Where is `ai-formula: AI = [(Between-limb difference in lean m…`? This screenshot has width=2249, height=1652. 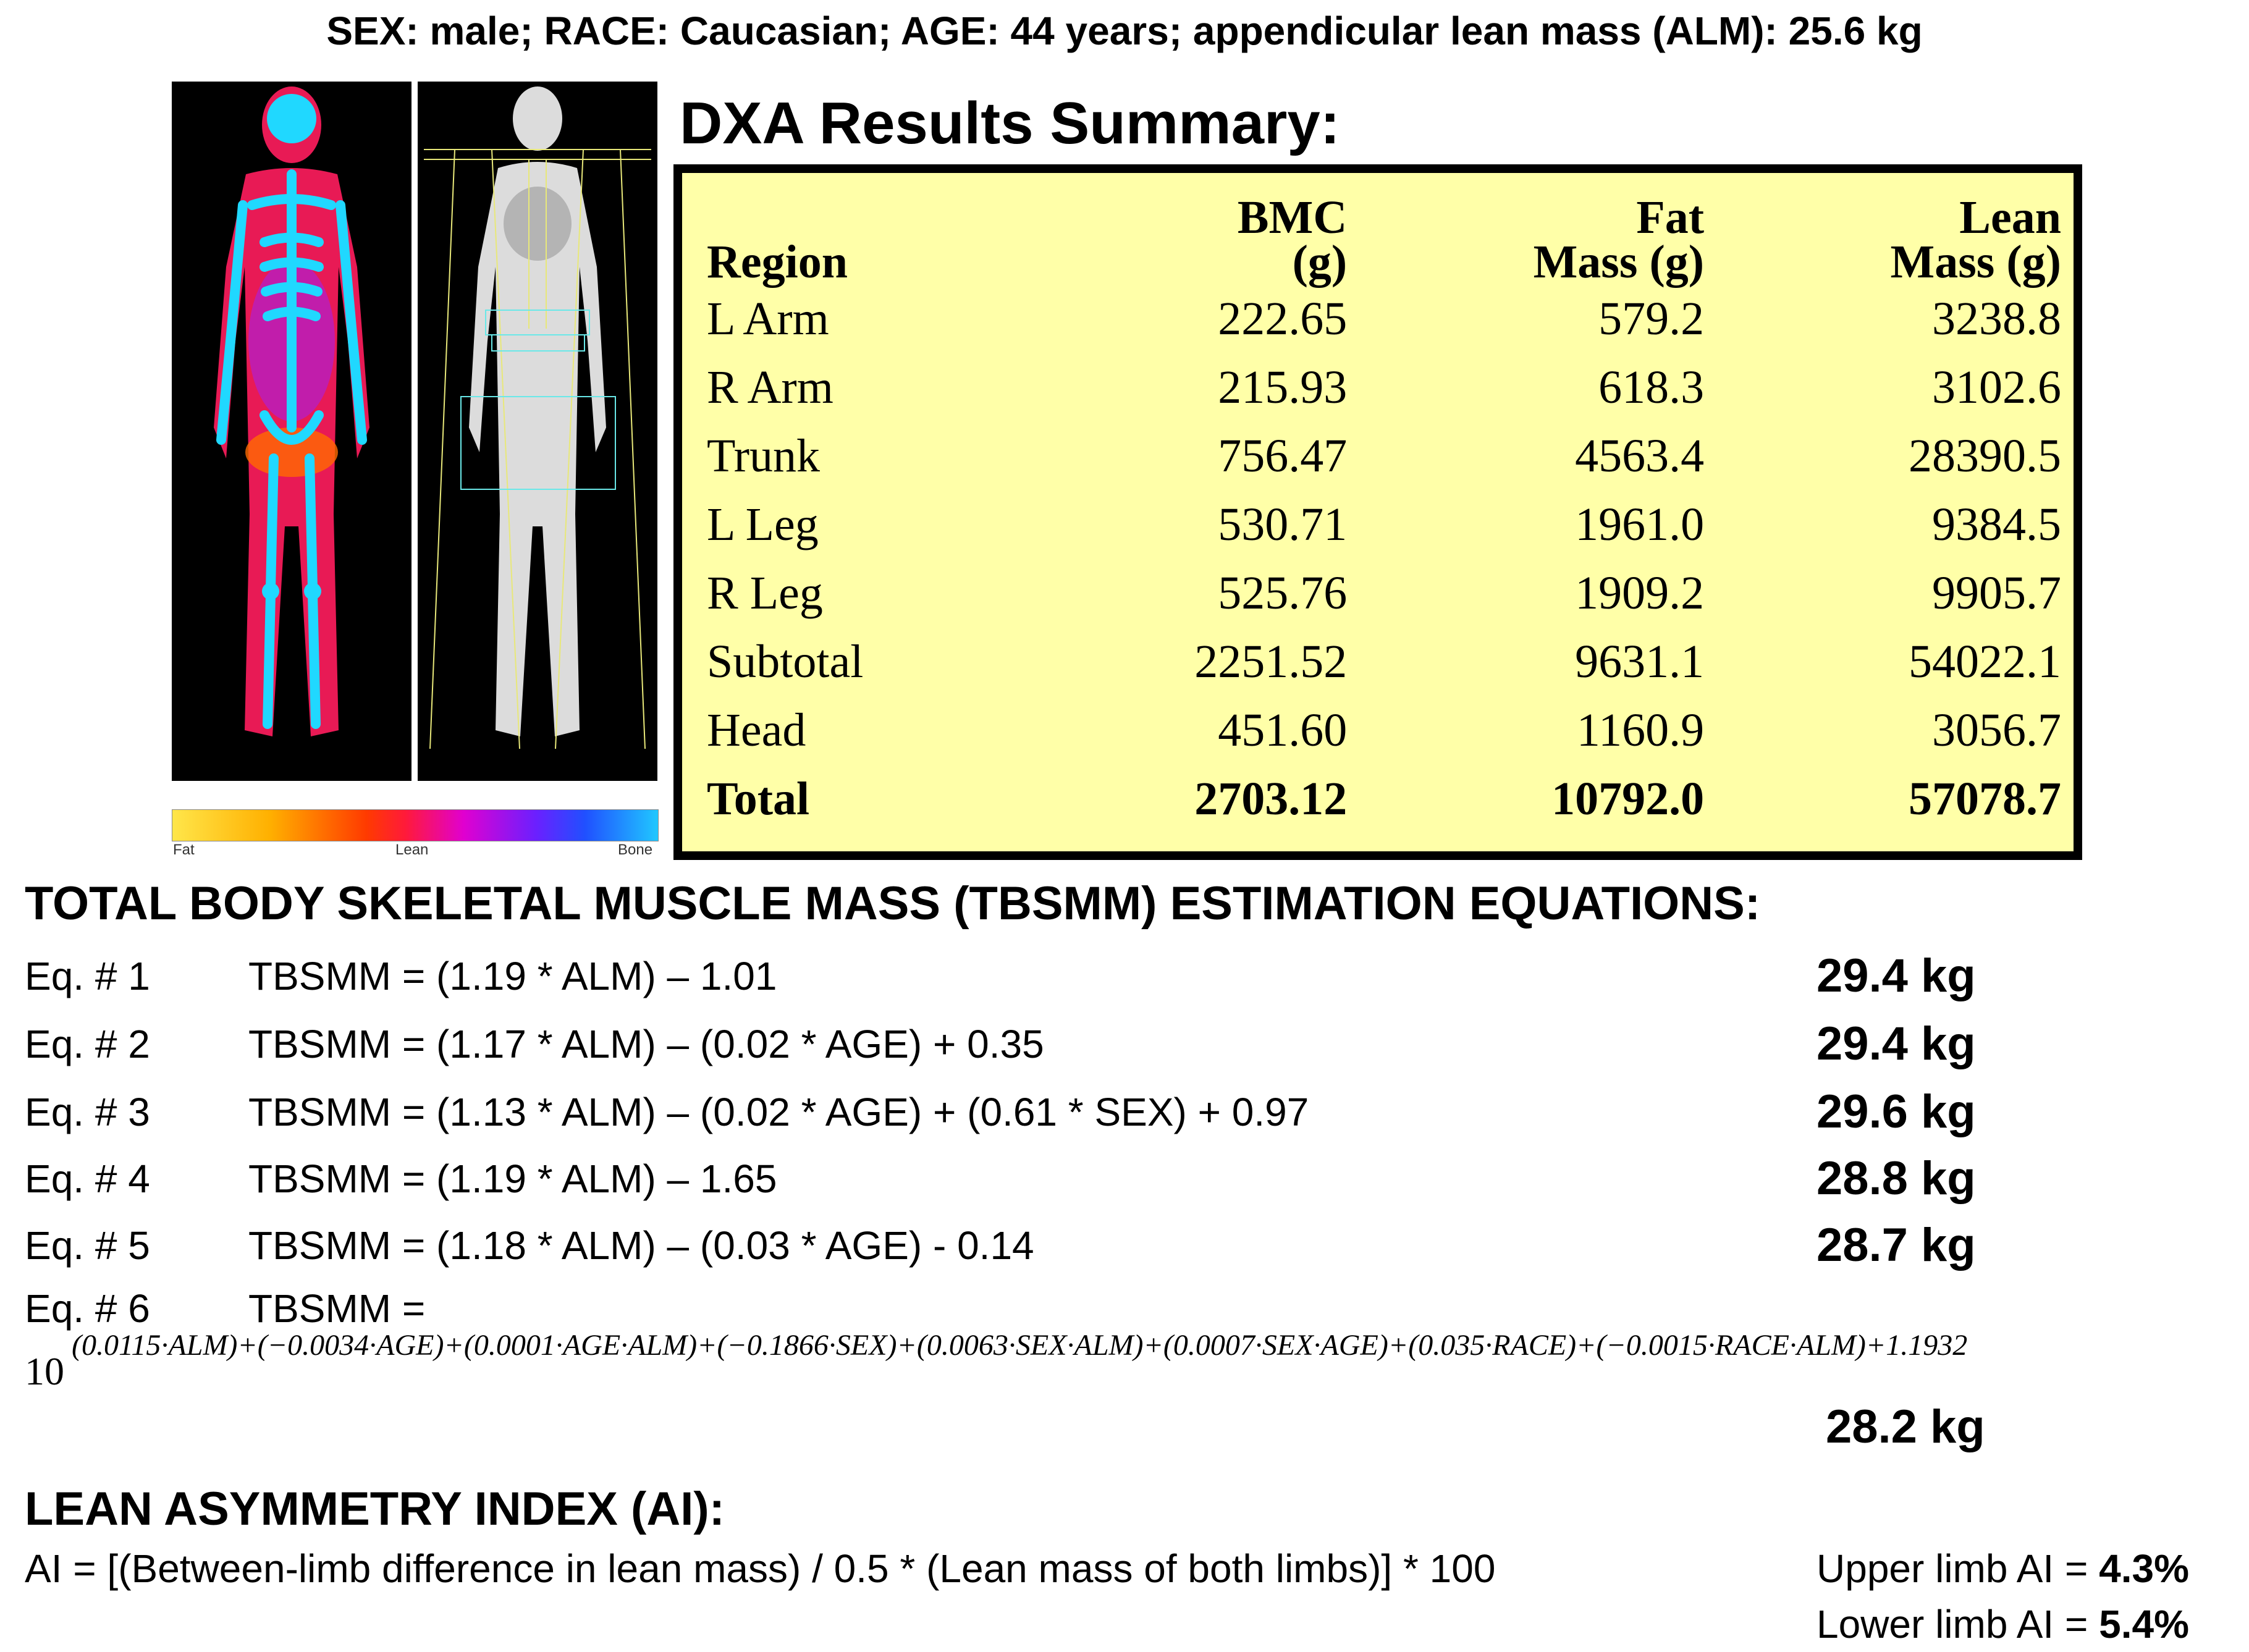 ai-formula: AI = [(Between-limb difference in lean m… is located at coordinates (761, 1568).